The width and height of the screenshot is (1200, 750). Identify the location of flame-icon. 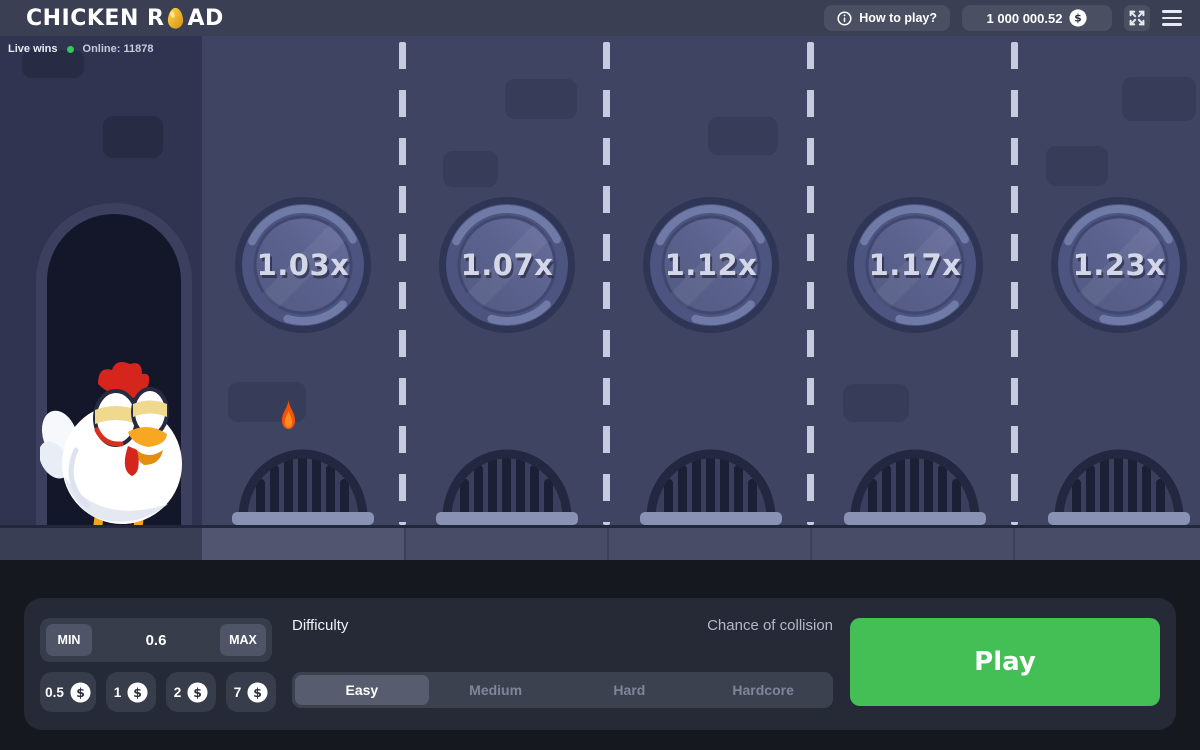
(288, 415).